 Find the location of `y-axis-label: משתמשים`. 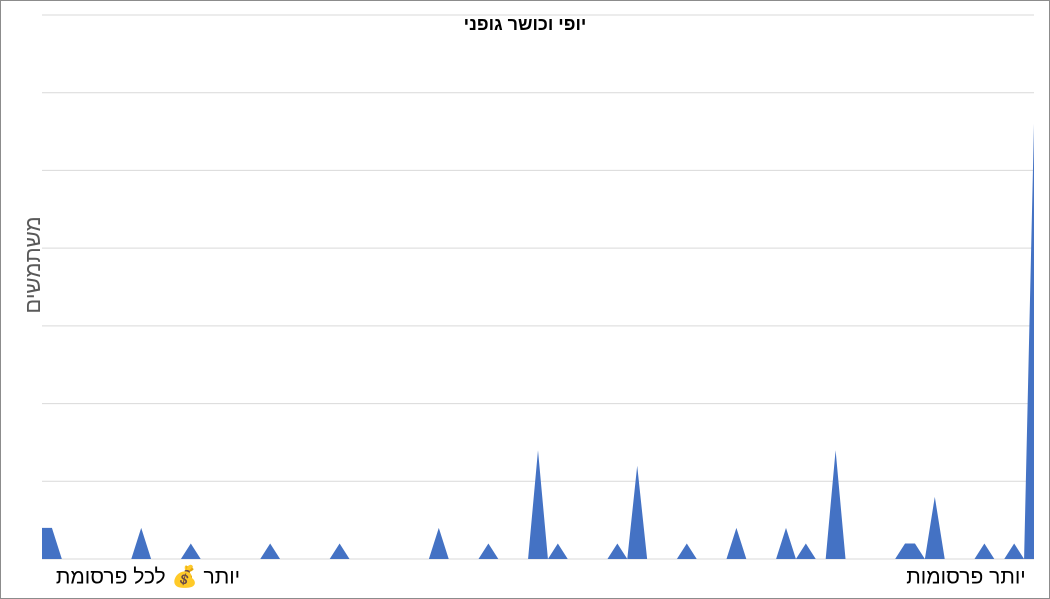

y-axis-label: משתמשים is located at coordinates (32, 264).